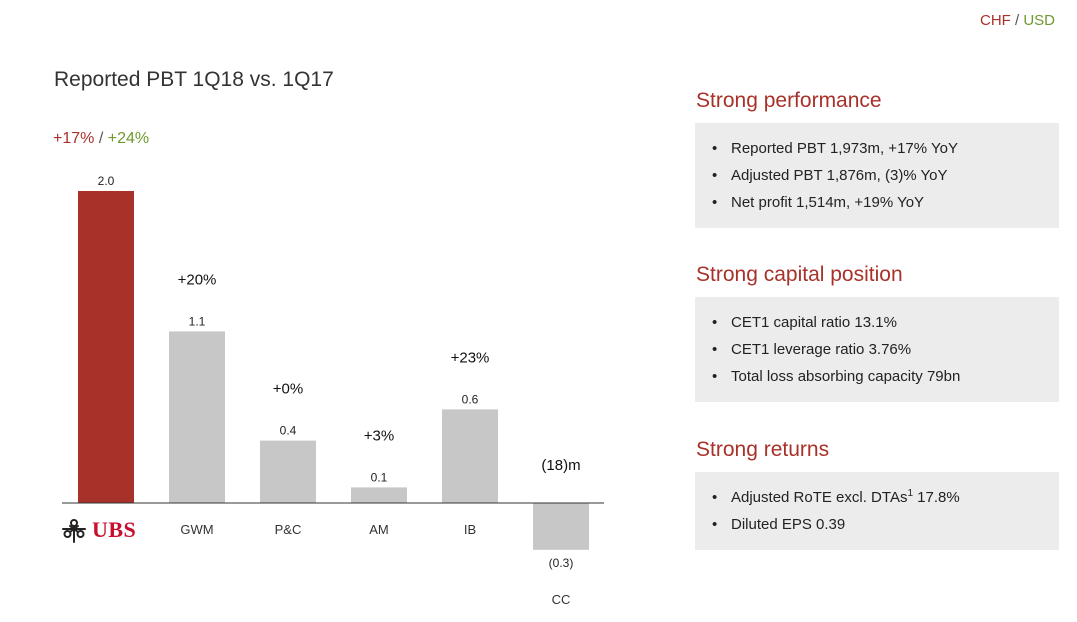 This screenshot has height=622, width=1077. I want to click on section-title: Strong performance, so click(789, 100).